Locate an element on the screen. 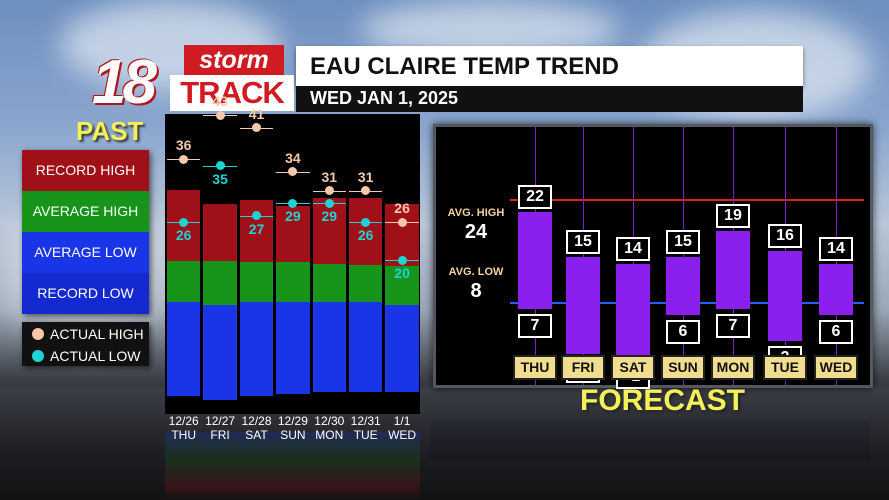  actual-high-value: 36 is located at coordinates (183, 145).